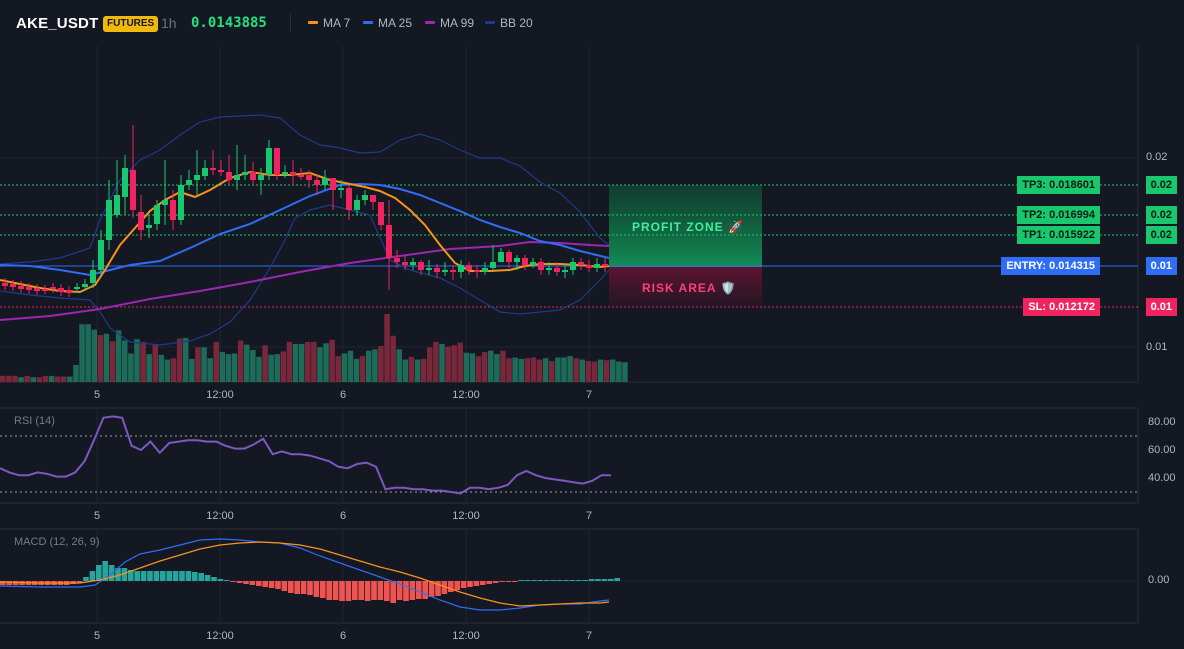 The height and width of the screenshot is (649, 1184). I want to click on tp3-value: 0.02, so click(1161, 185).